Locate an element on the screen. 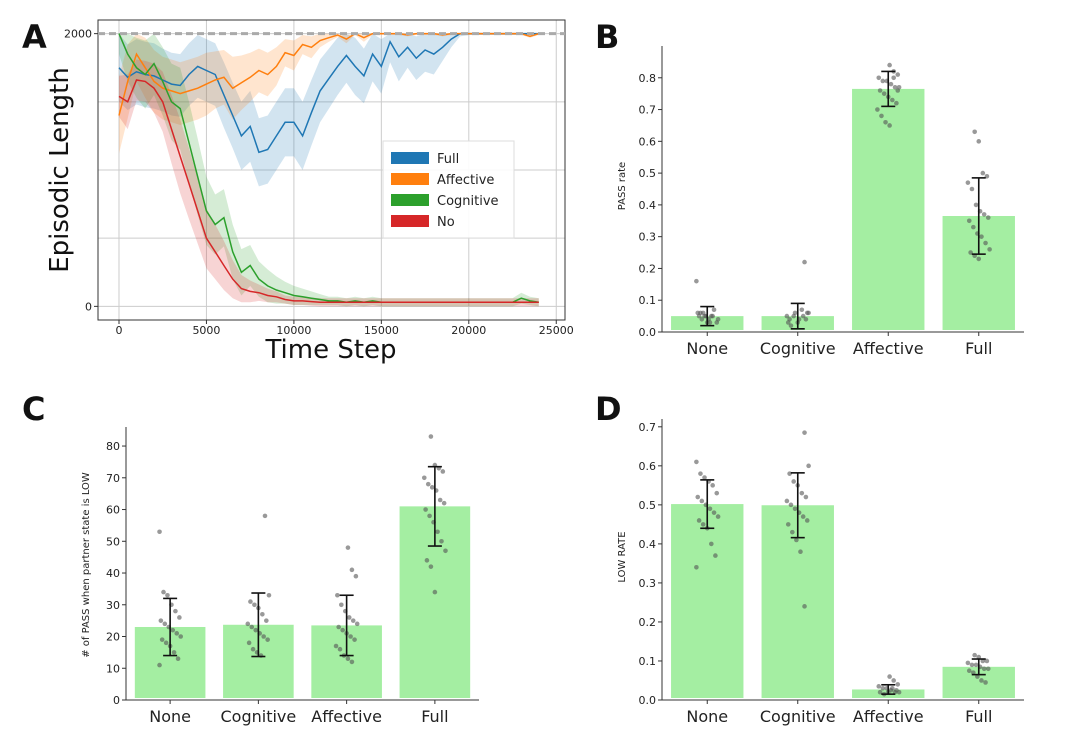  panel-a-legend: Full Affective Cognitive No is located at coordinates (448, 189).